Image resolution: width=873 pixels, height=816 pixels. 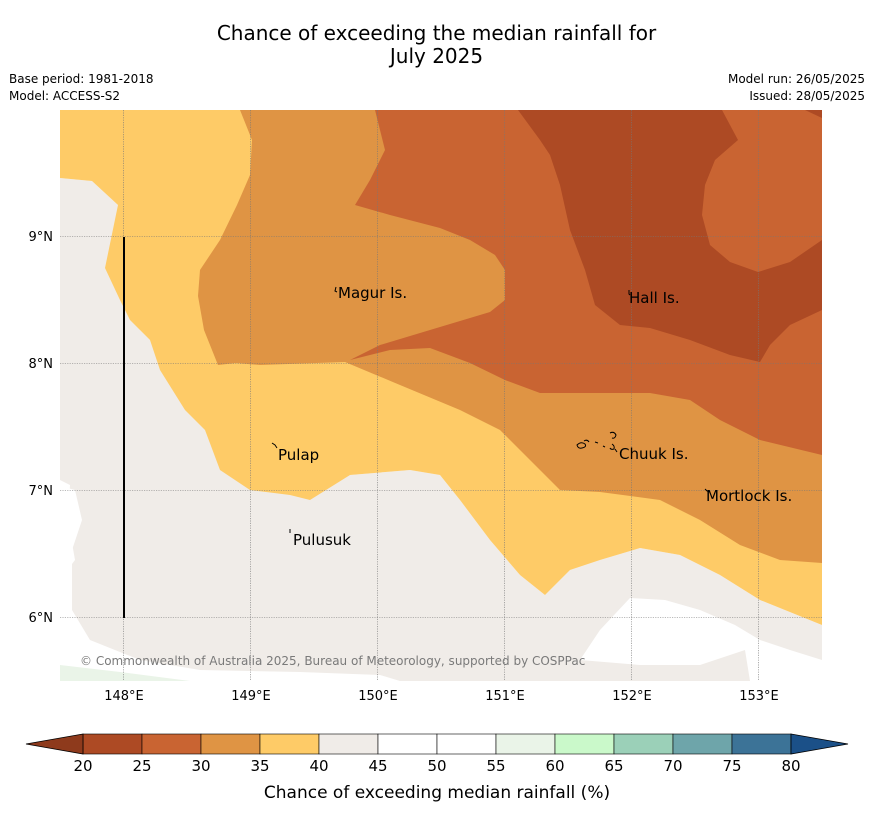 What do you see at coordinates (200, 766) in the screenshot?
I see `colorbar-tick-label: 30` at bounding box center [200, 766].